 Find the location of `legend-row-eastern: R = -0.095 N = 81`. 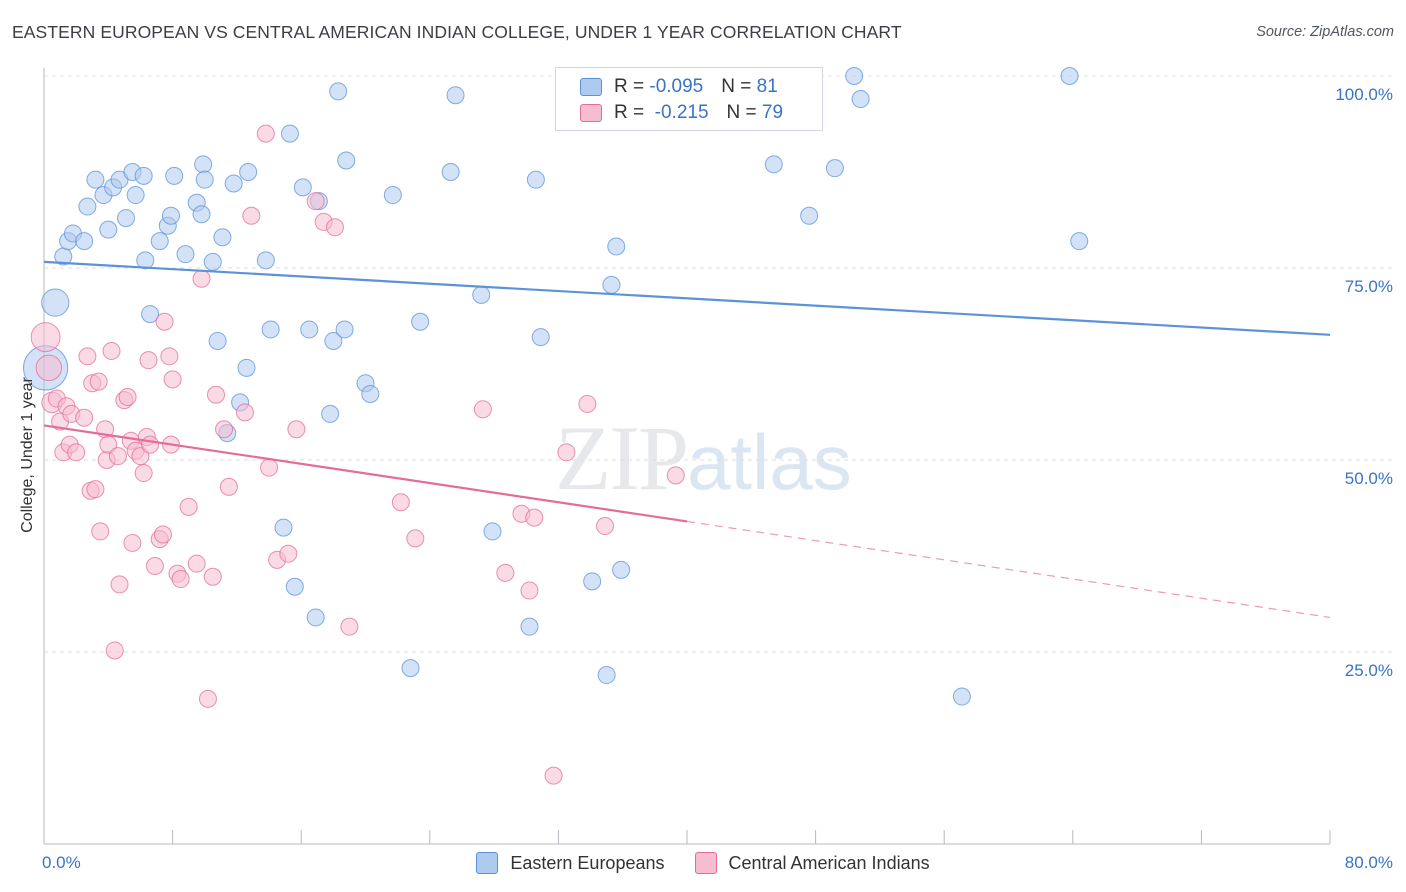

legend-row-eastern: R = -0.095 N = 81 is located at coordinates (679, 87).